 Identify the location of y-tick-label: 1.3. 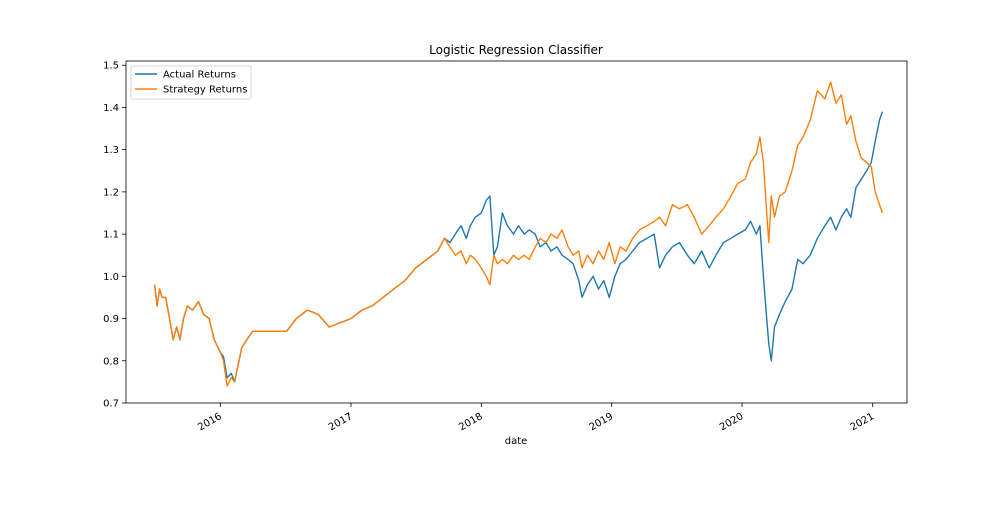
(111, 150).